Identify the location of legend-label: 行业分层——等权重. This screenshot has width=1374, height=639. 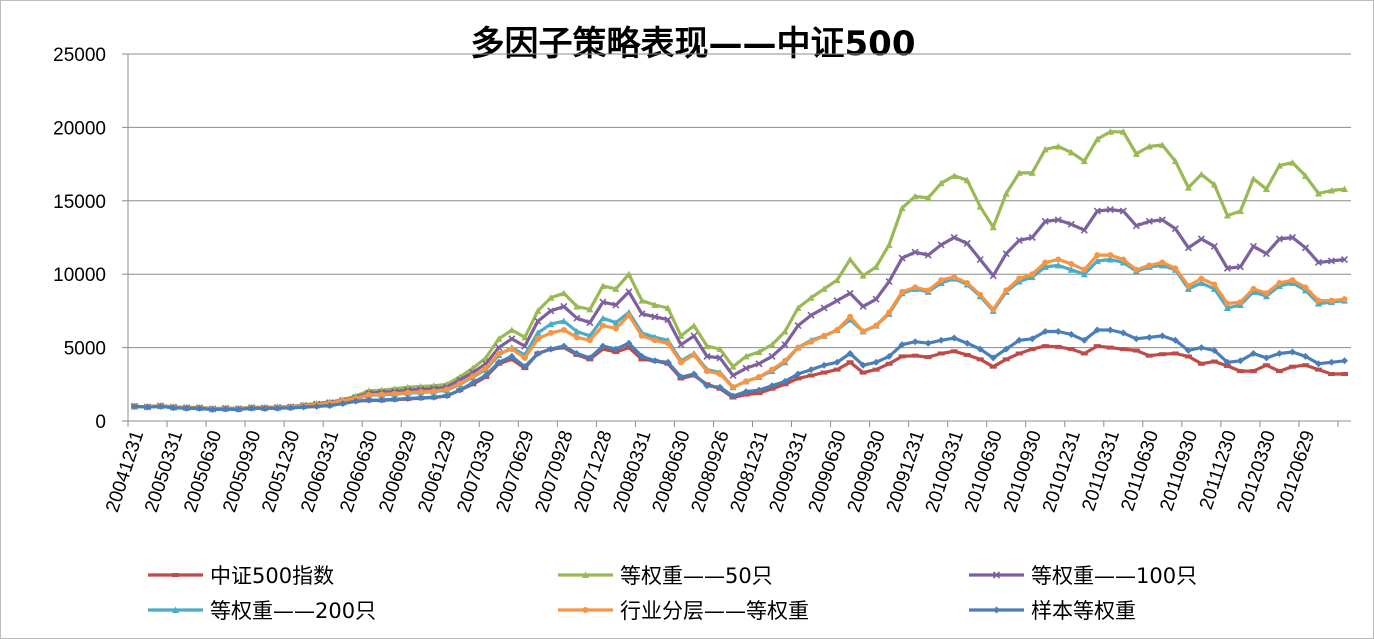
(714, 611).